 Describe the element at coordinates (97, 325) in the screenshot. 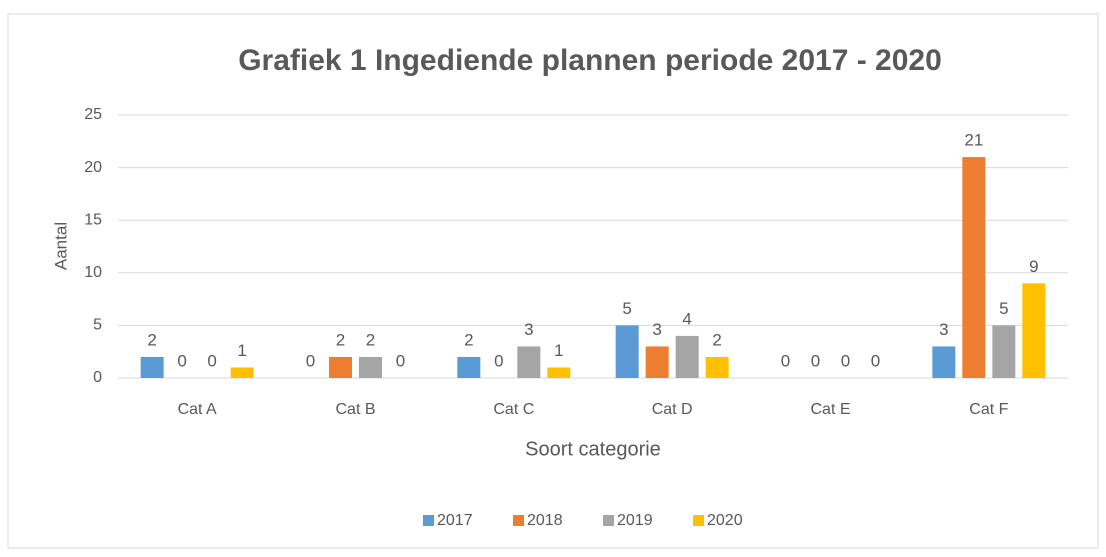

I see `y-tick-label: 5` at that location.